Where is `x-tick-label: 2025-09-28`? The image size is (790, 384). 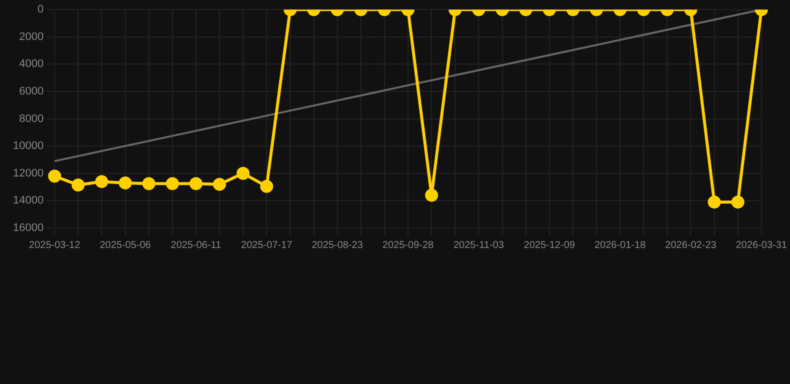
x-tick-label: 2025-09-28 is located at coordinates (408, 245).